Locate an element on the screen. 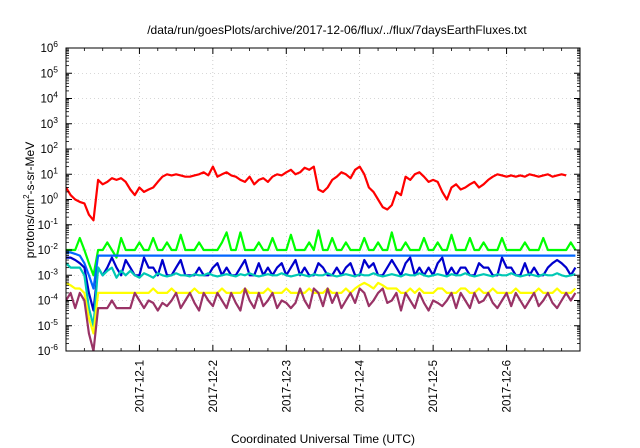 The height and width of the screenshot is (448, 640). y-tick-exponent: -3 is located at coordinates (54, 271).